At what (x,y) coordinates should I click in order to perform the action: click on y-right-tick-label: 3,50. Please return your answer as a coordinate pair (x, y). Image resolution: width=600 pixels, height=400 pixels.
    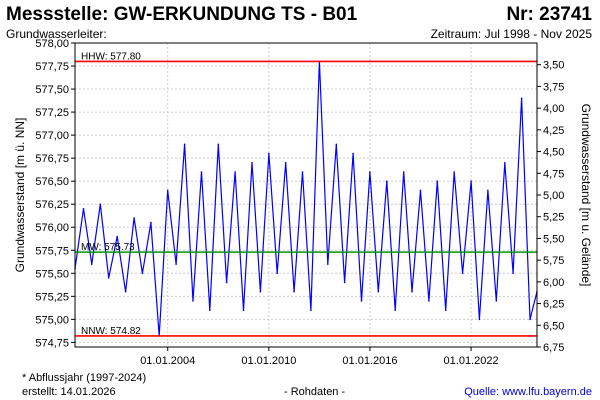
    Looking at the image, I should click on (553, 66).